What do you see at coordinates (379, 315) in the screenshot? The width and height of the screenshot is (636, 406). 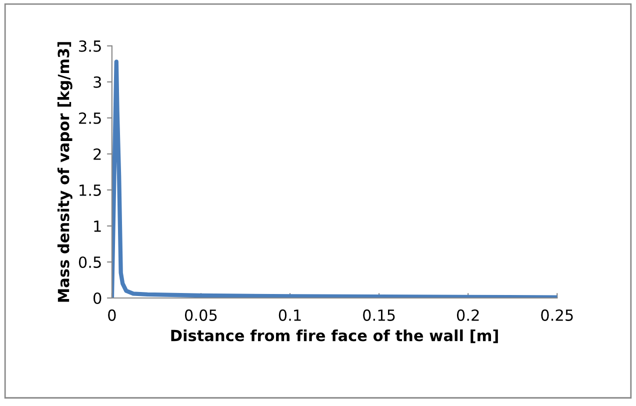 I see `x-tick-label: 0.15` at bounding box center [379, 315].